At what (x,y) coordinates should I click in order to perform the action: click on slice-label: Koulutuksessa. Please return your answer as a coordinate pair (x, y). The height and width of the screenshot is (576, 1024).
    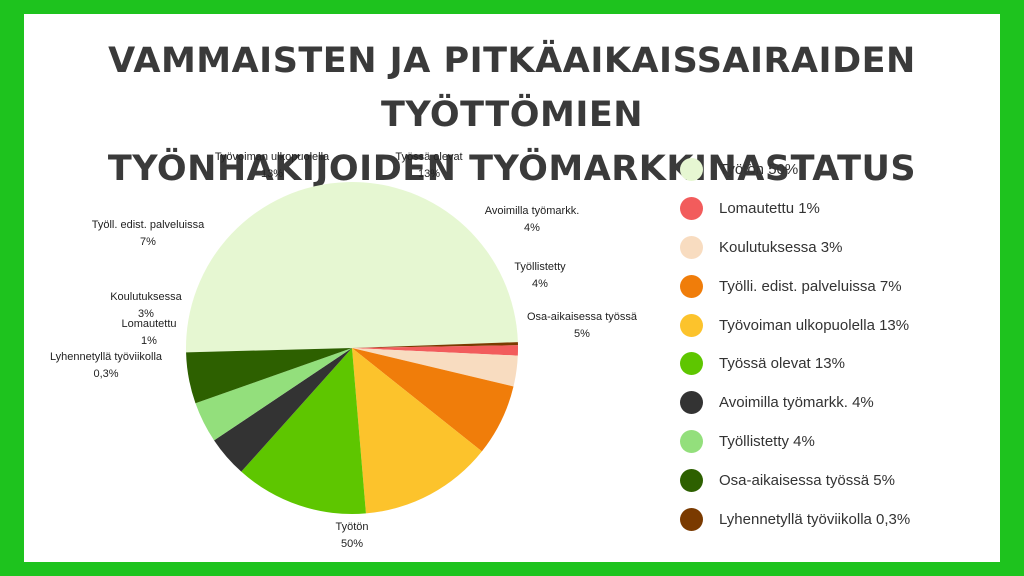
    Looking at the image, I should click on (146, 297).